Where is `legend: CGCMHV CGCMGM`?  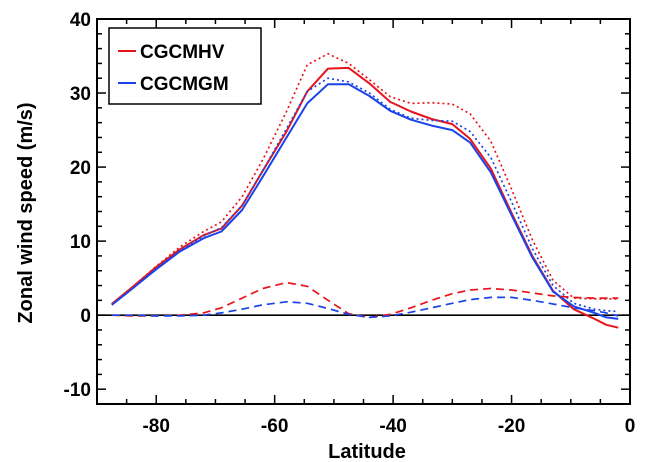 legend: CGCMHV CGCMGM is located at coordinates (185, 66).